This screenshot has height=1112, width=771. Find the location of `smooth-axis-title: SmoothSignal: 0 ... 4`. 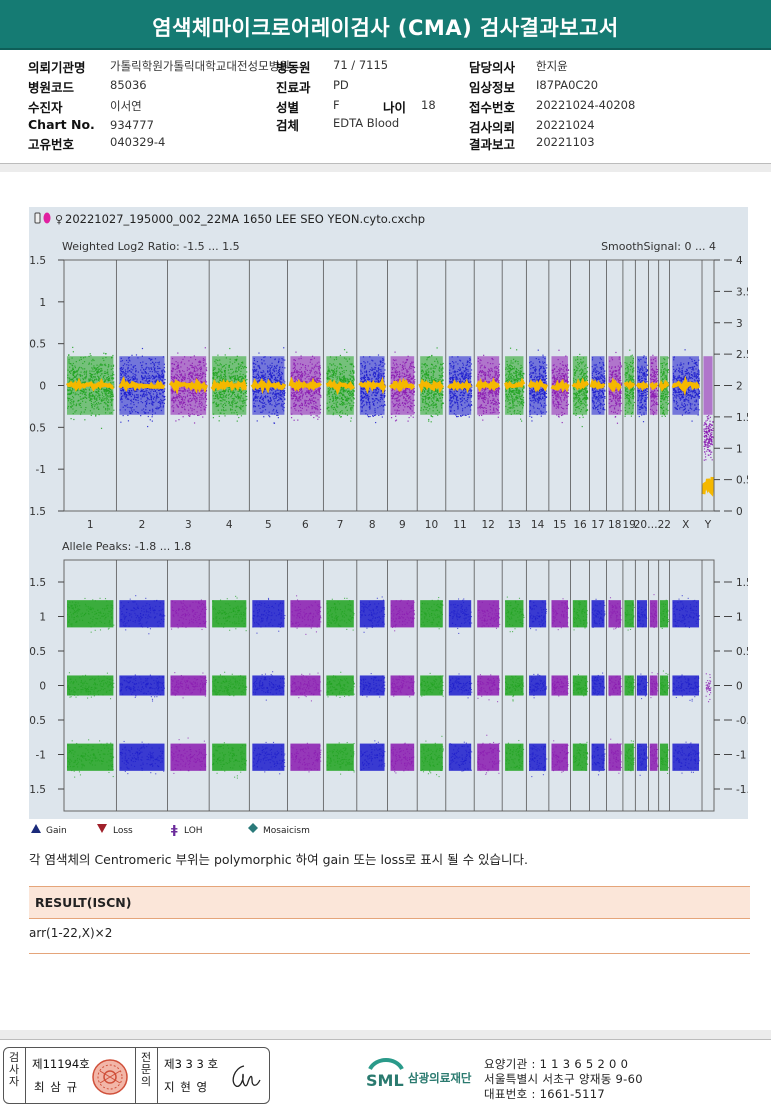

smooth-axis-title: SmoothSignal: 0 ... 4 is located at coordinates (658, 246).